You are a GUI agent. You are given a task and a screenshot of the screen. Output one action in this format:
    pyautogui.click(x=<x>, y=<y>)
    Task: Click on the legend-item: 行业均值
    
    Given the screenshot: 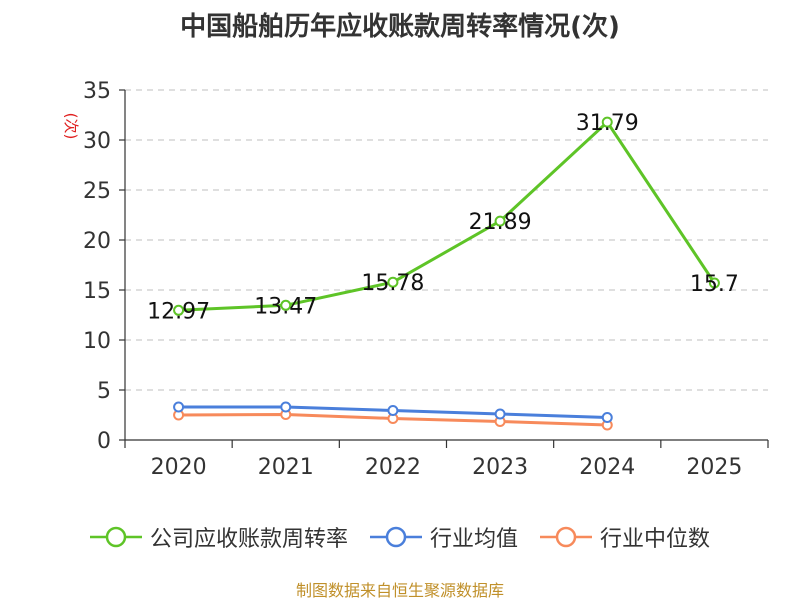 What is the action you would take?
    pyautogui.click(x=443, y=537)
    